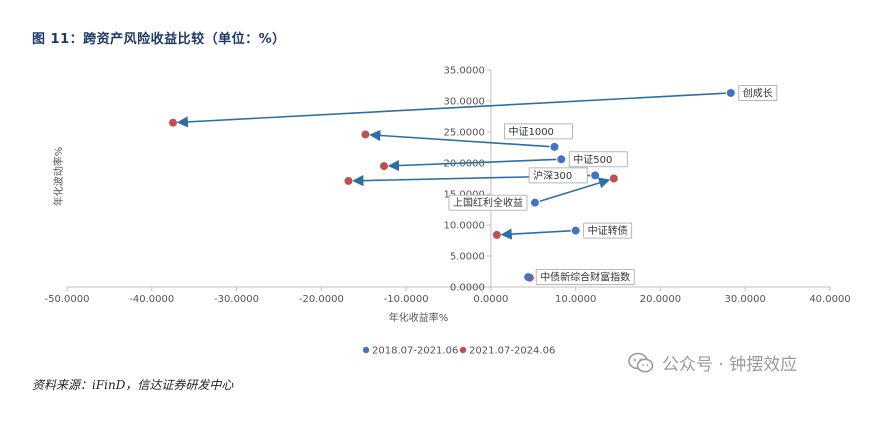 The width and height of the screenshot is (883, 422). I want to click on y-tick-label: 10.0000, so click(464, 226).